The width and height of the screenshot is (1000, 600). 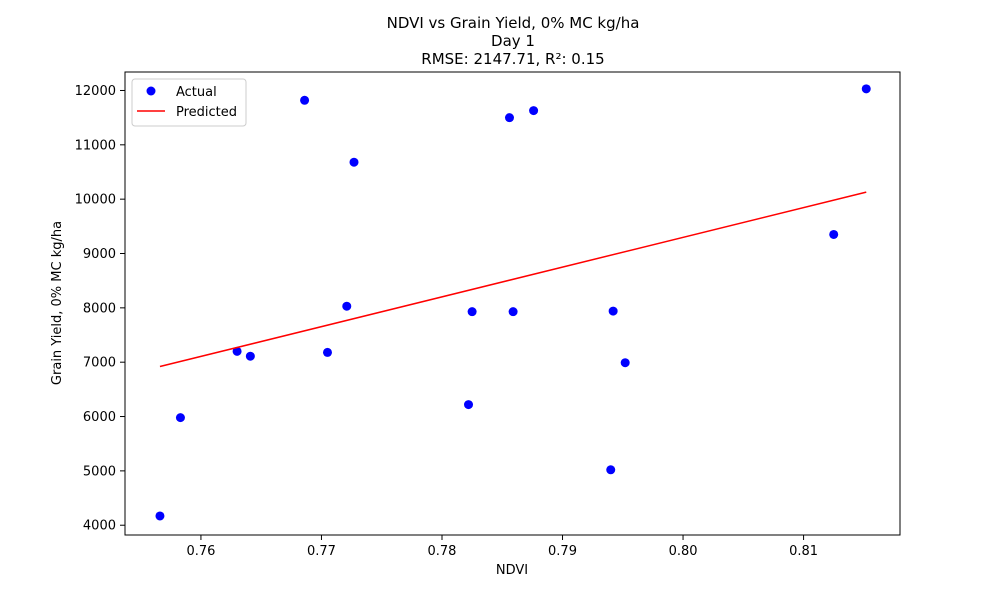 I want to click on y-tick-label: 7000, so click(x=99, y=363).